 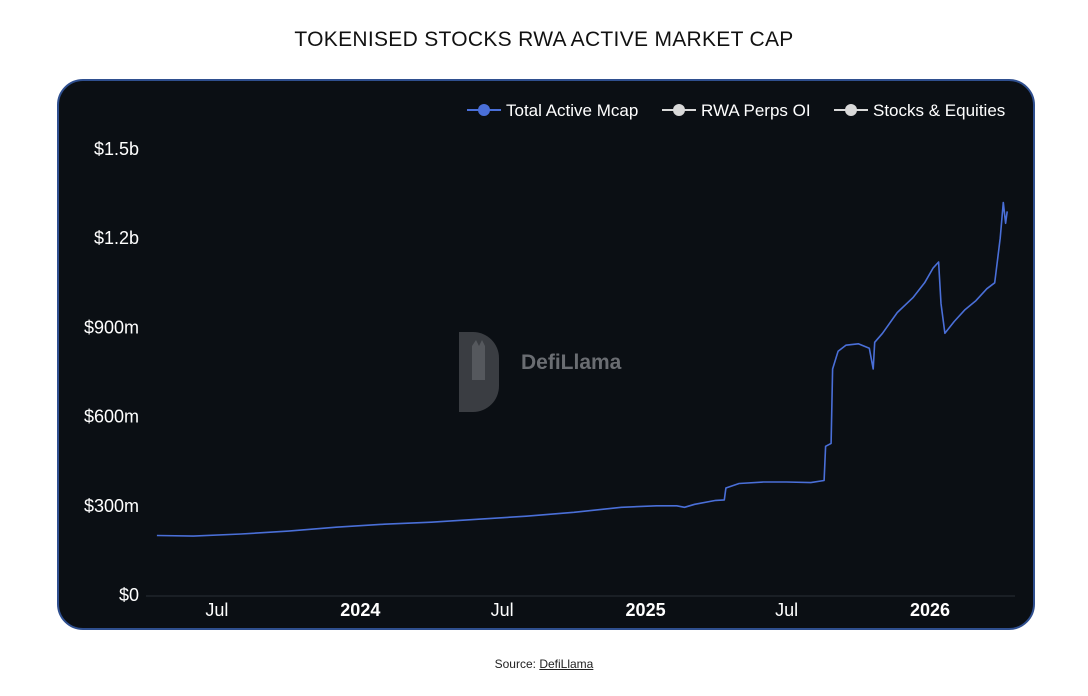 I want to click on legend-label: RWA Perps OI, so click(x=756, y=110).